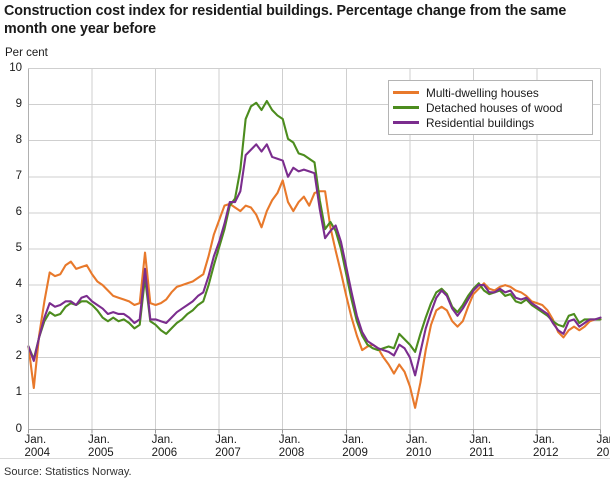  I want to click on footer-divider, so click(305, 458).